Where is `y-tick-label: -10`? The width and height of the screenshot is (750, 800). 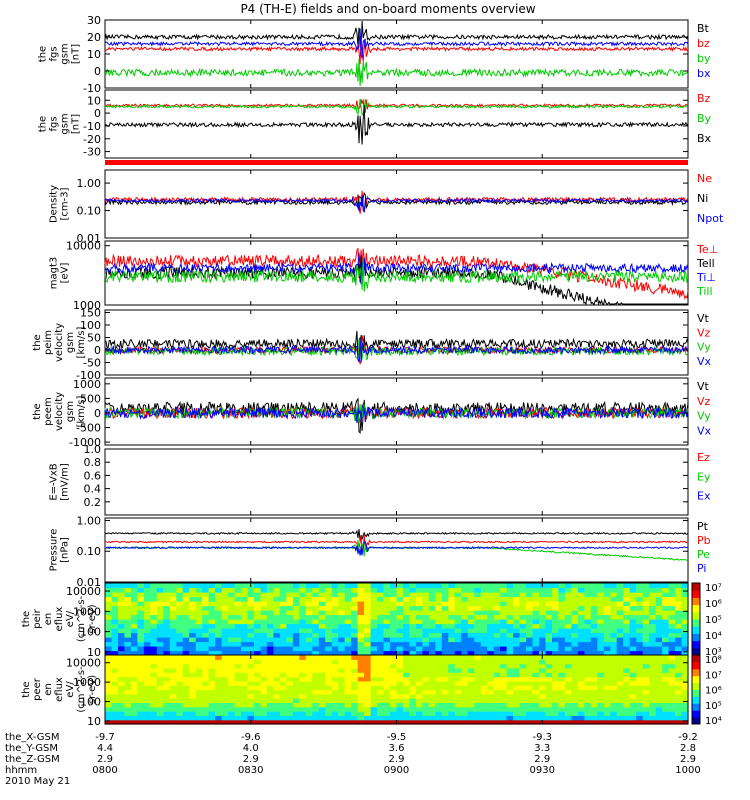
y-tick-label: -10 is located at coordinates (92, 88).